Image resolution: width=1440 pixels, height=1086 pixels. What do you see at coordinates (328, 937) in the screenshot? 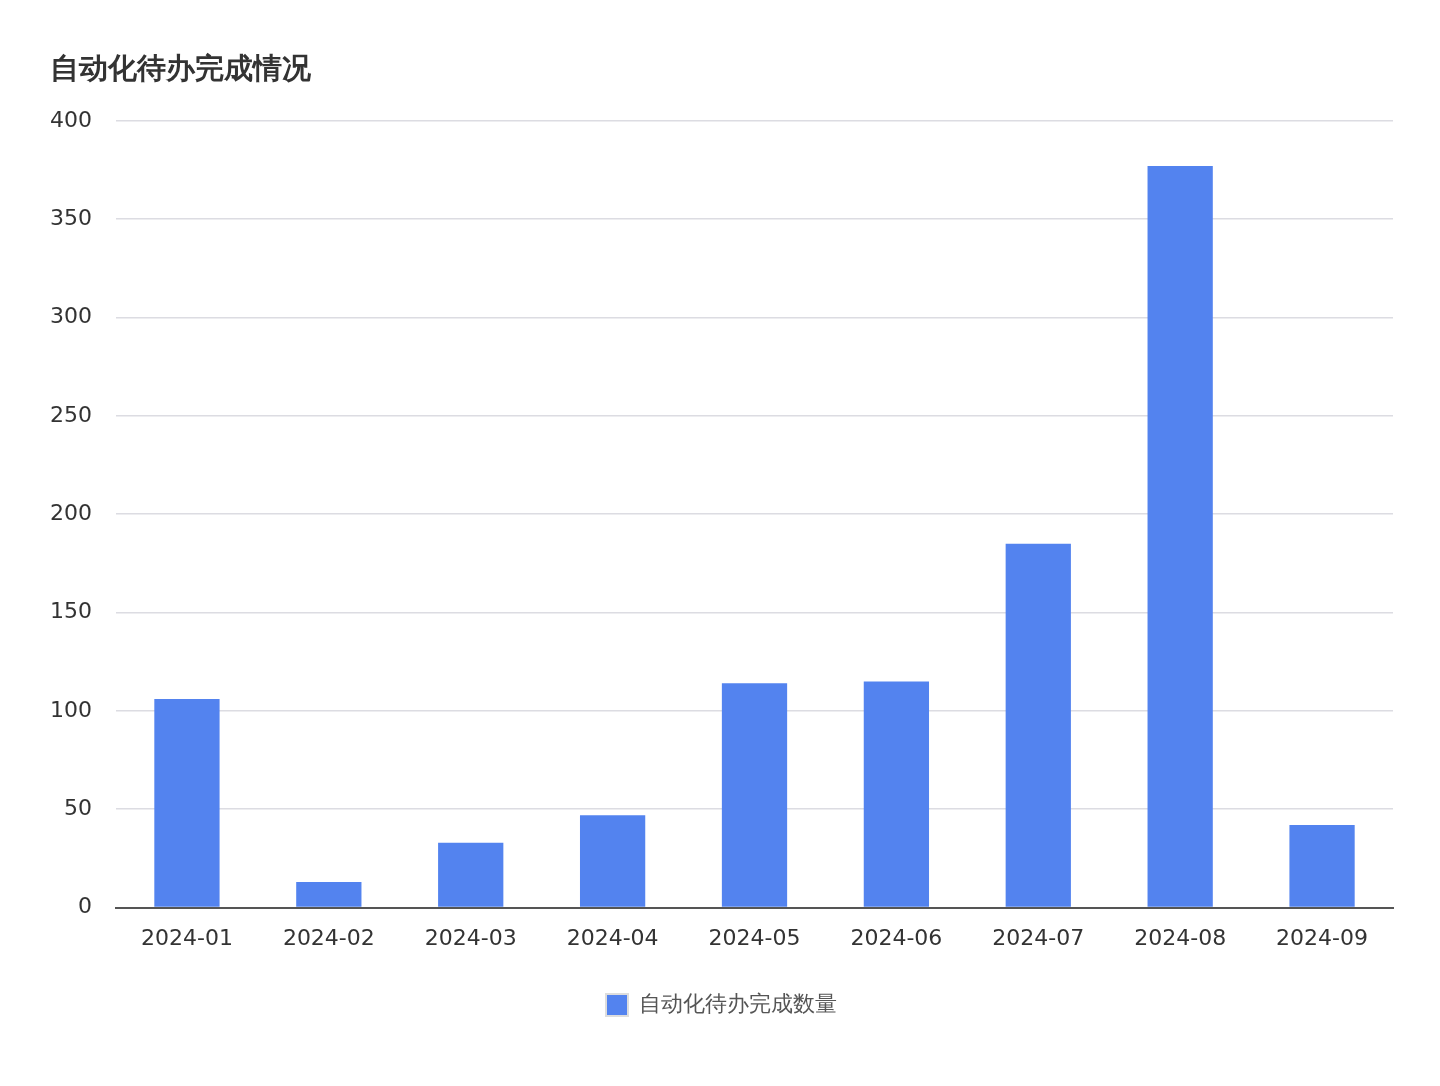
I see `x-tick-label: 2024-02` at bounding box center [328, 937].